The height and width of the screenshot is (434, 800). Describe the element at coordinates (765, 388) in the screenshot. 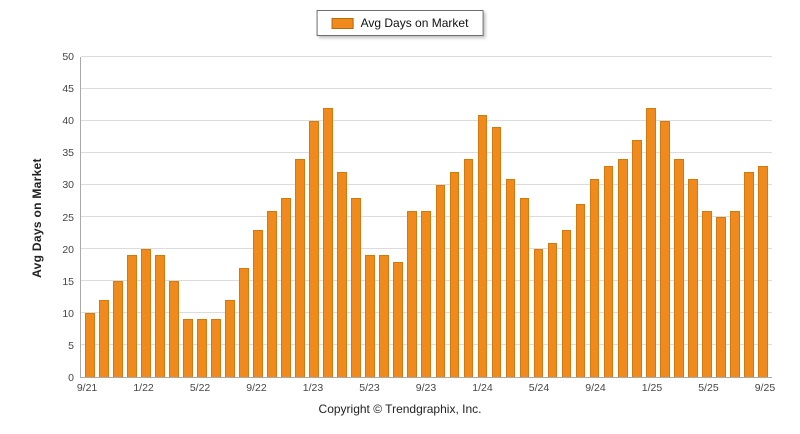

I see `x-tick-label: 9/25` at that location.